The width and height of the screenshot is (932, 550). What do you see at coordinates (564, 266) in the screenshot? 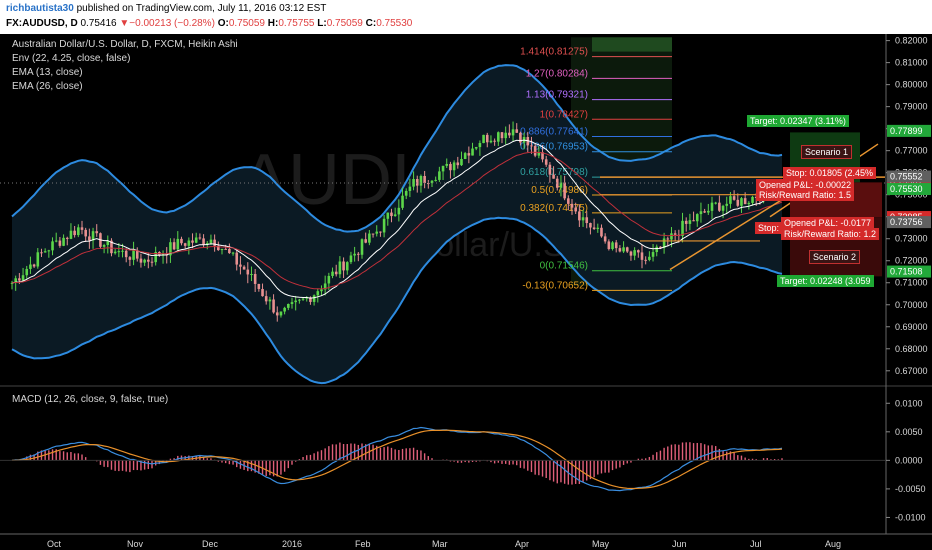
I see `fib-level-label: 0(0.71546)` at bounding box center [564, 266].